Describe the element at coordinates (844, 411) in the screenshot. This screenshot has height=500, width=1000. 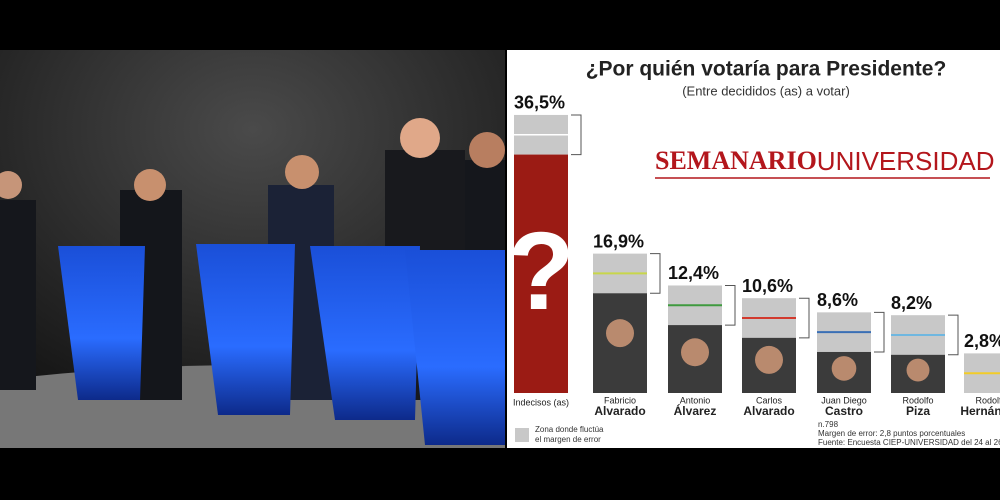
I see `x-tick-label: Castro` at that location.